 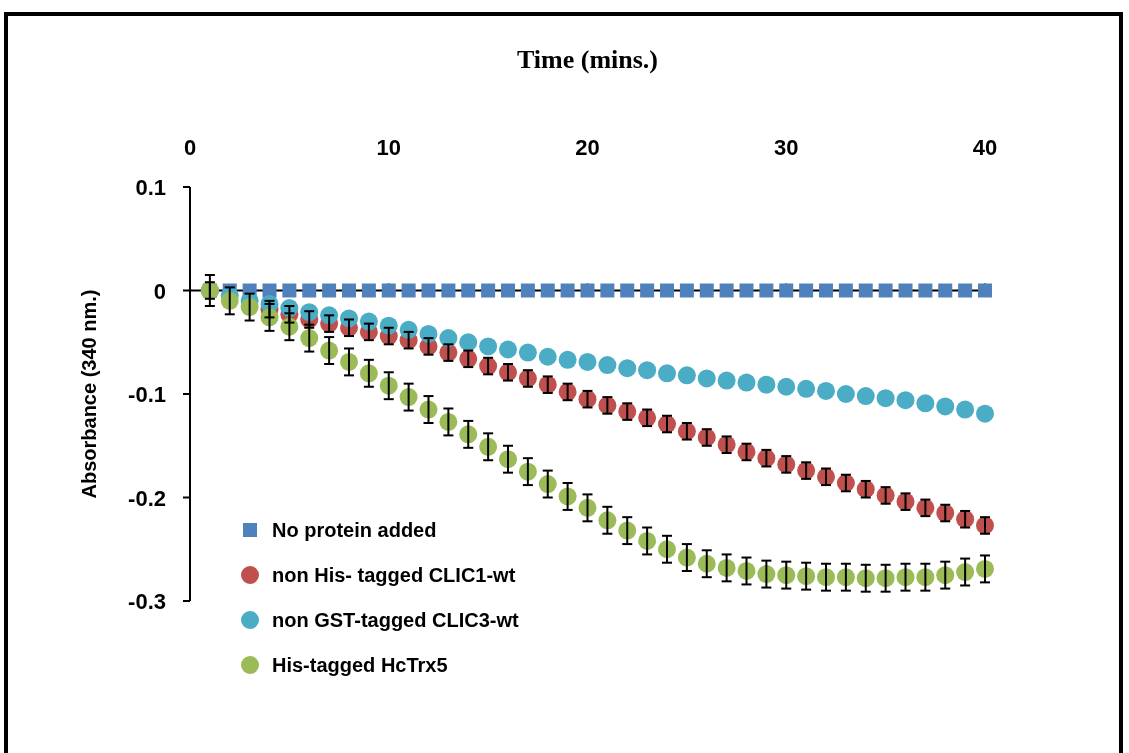 I want to click on y-tick-label: -0.1, so click(x=147, y=394).